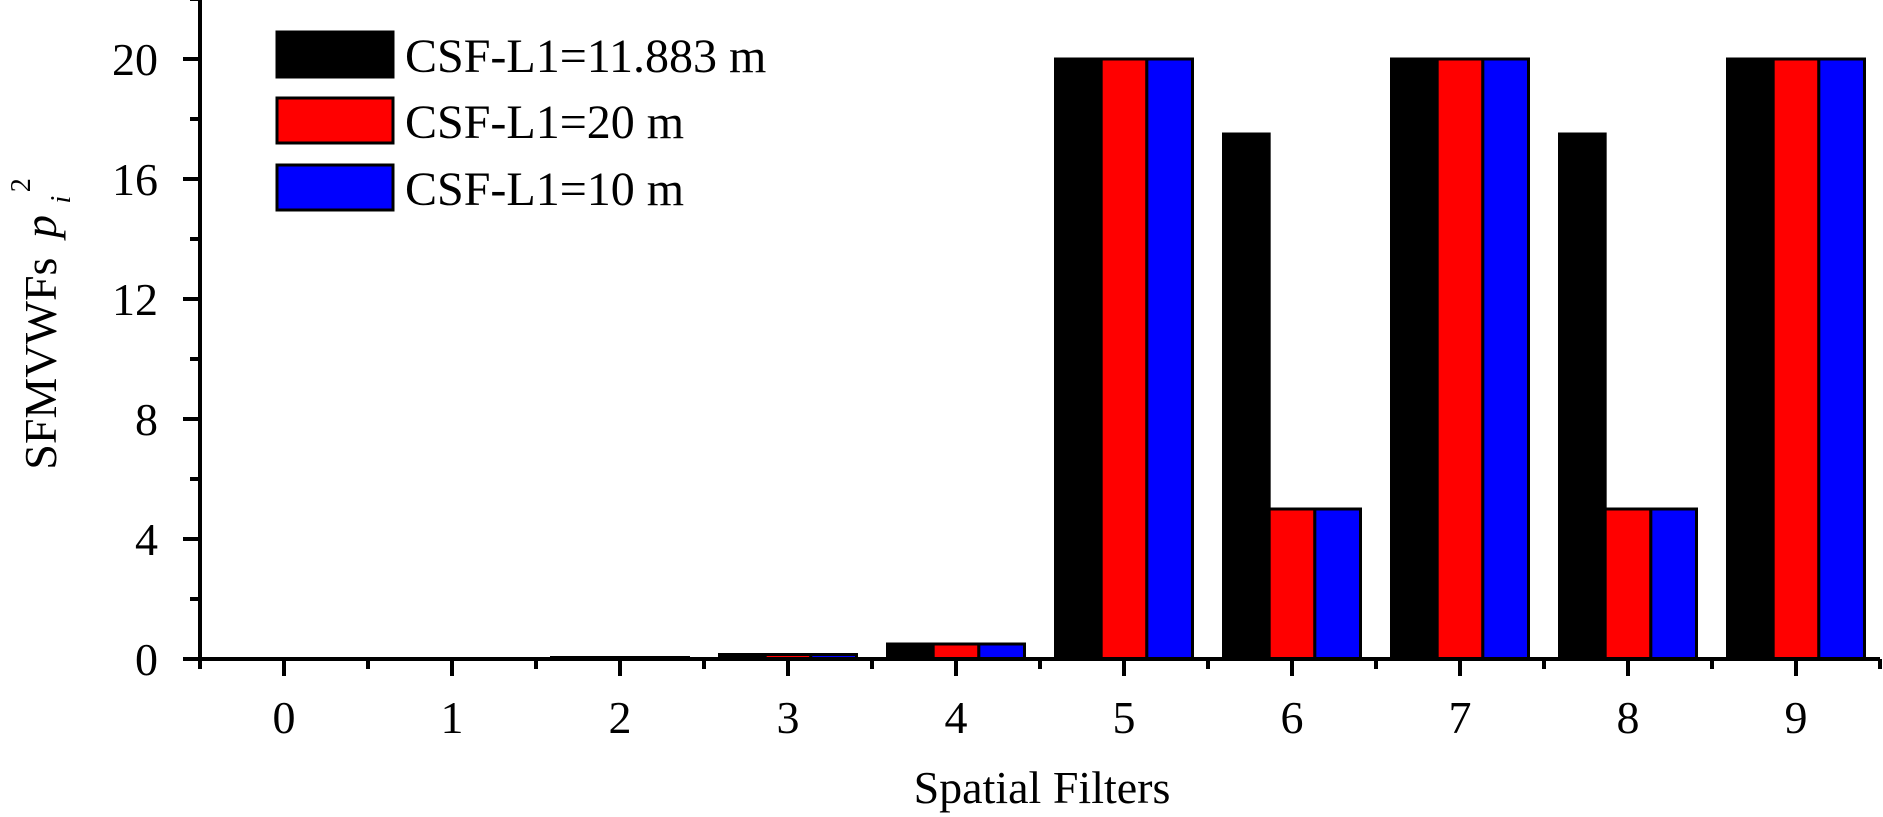 This screenshot has width=1883, height=817. What do you see at coordinates (1124, 717) in the screenshot?
I see `x-tick-label: 5` at bounding box center [1124, 717].